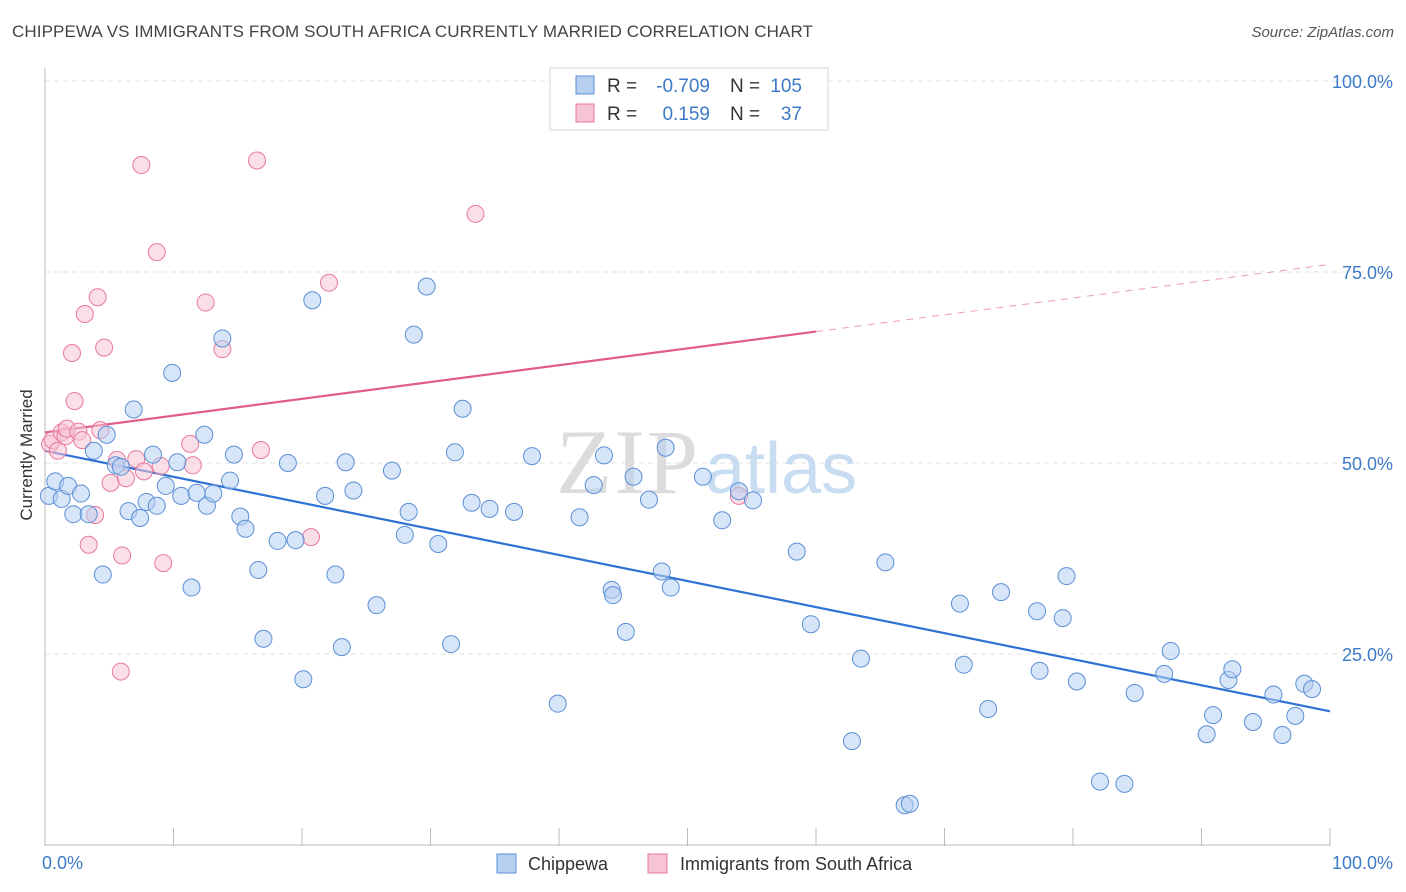  What do you see at coordinates (683, 86) in the screenshot?
I see `legend-r-value-1: -0.709` at bounding box center [683, 86].